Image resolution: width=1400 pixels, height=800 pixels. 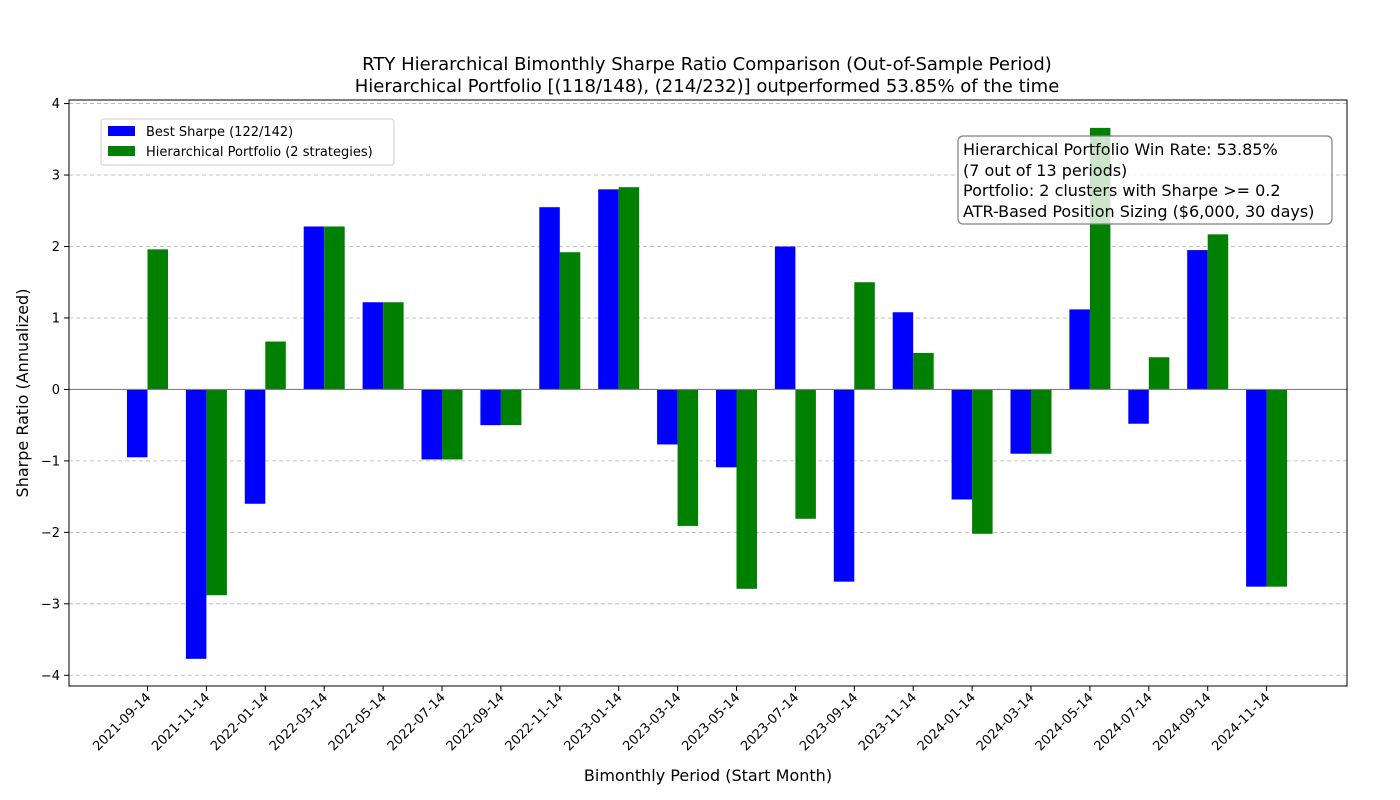 I want to click on annotation-background, so click(x=1145, y=180).